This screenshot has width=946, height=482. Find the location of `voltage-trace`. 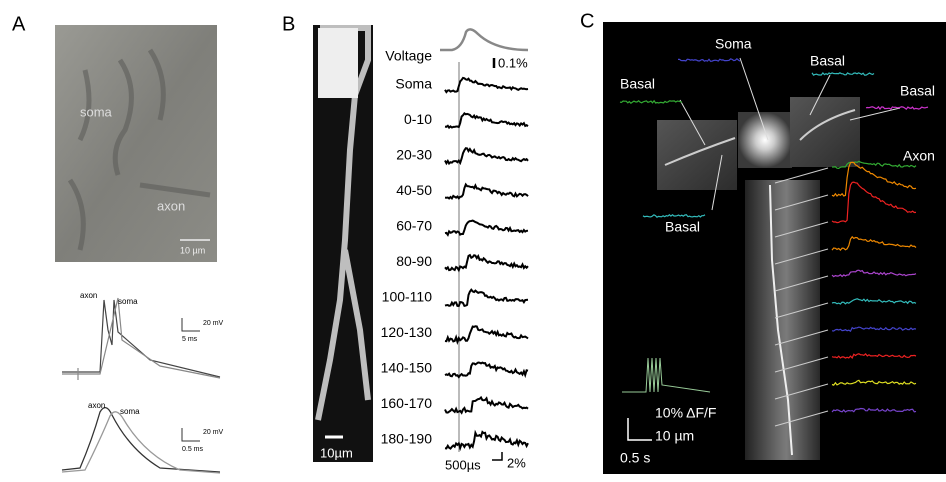

voltage-trace is located at coordinates (484, 40).